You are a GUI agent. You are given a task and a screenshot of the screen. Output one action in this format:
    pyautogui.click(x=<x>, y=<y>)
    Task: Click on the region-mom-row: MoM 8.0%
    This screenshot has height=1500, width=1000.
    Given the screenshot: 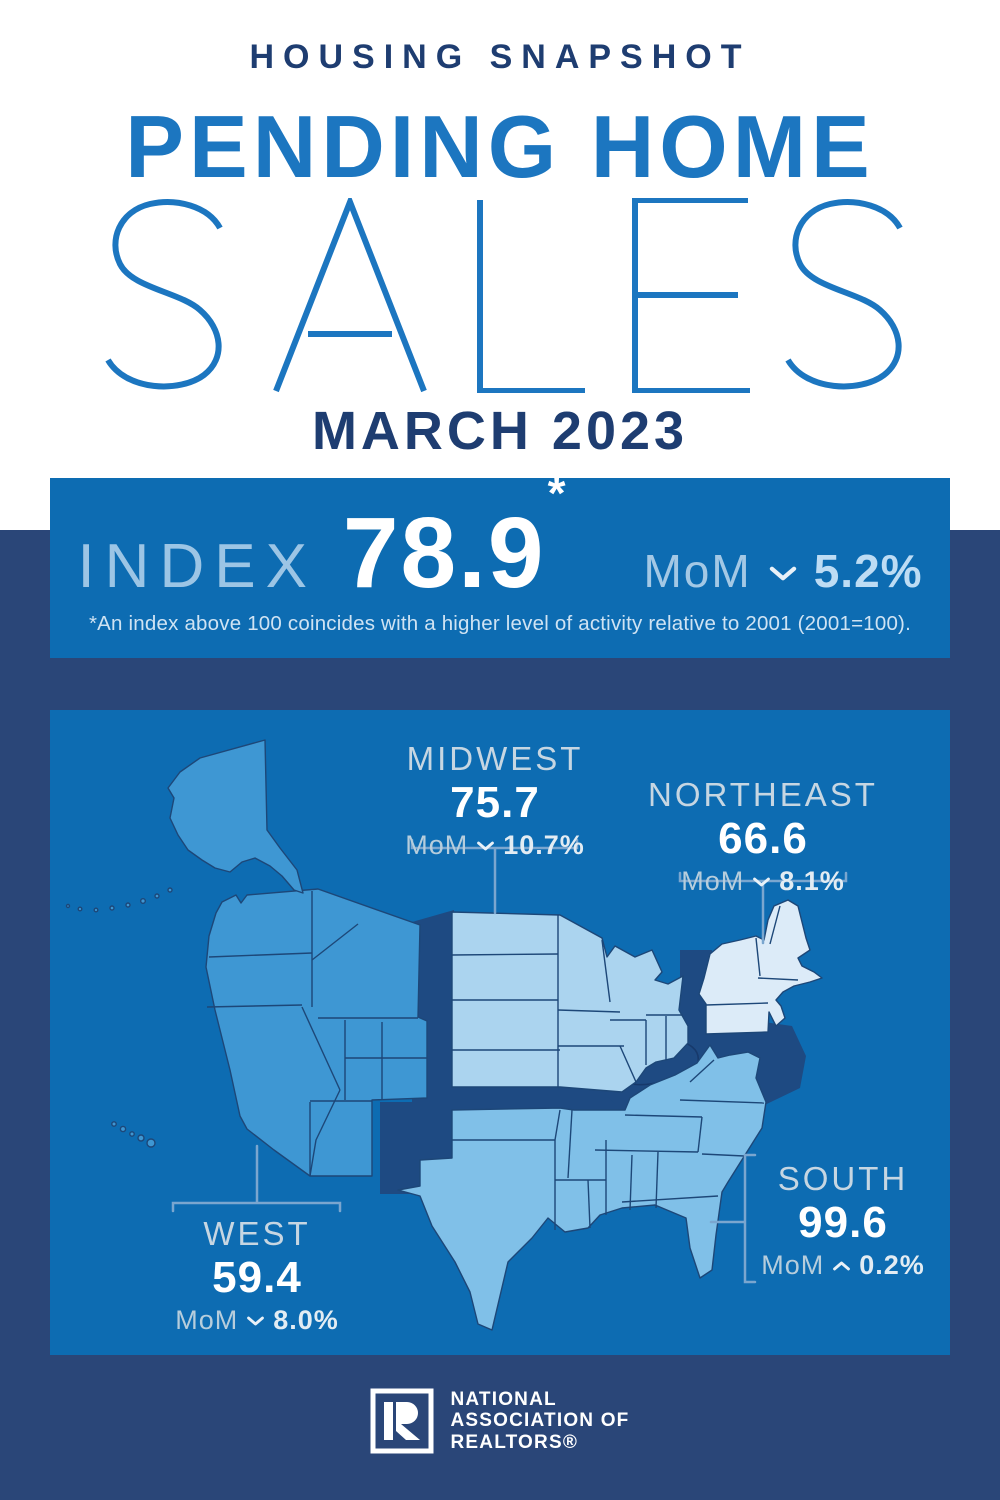 What is the action you would take?
    pyautogui.click(x=257, y=1320)
    